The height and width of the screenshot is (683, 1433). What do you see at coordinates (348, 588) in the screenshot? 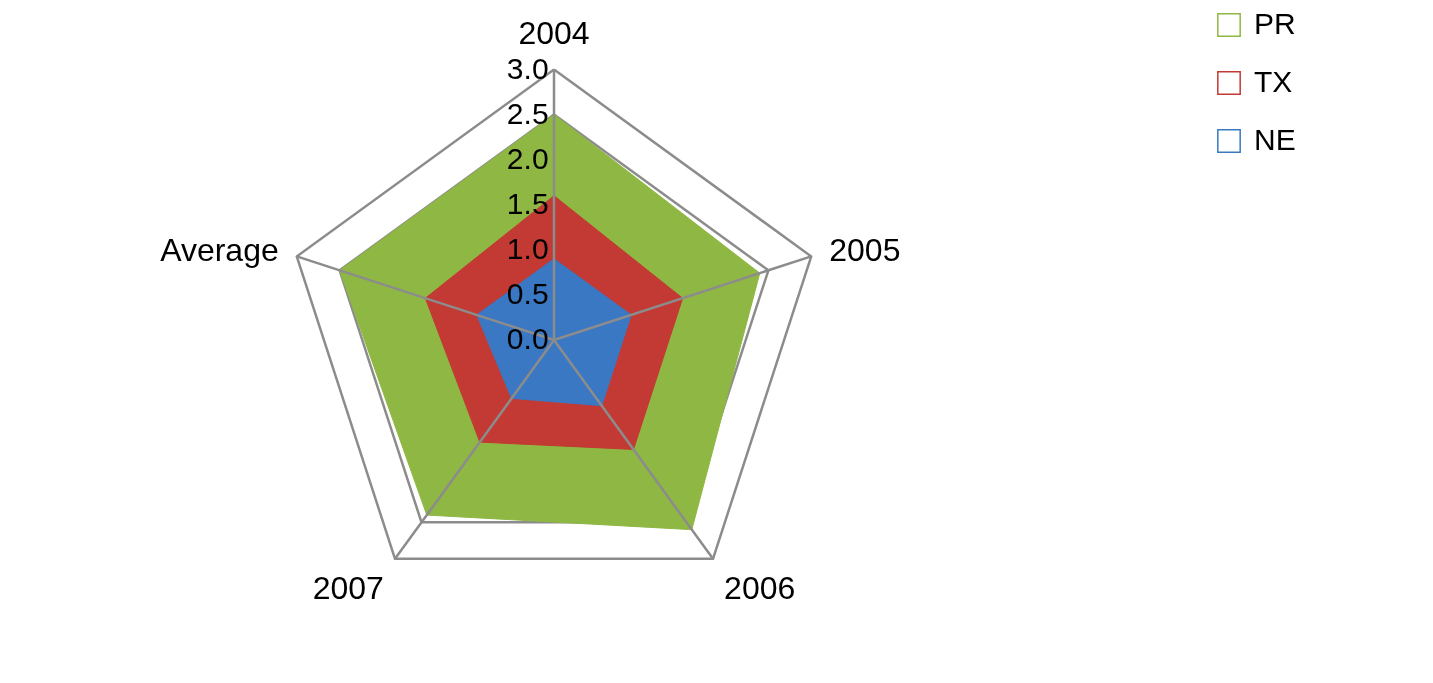
I see `spoke-label: 2007` at bounding box center [348, 588].